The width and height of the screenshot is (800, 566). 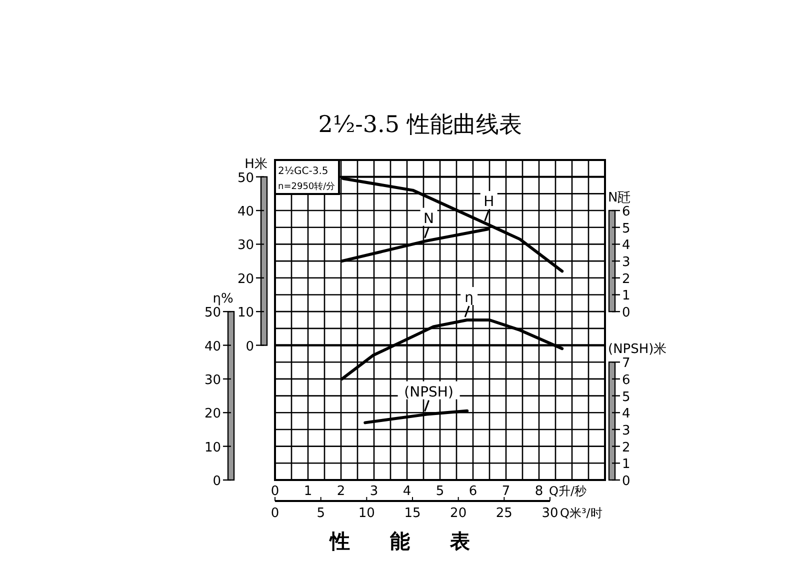 What do you see at coordinates (366, 513) in the screenshot?
I see `x2-tick-label: 10` at bounding box center [366, 513].